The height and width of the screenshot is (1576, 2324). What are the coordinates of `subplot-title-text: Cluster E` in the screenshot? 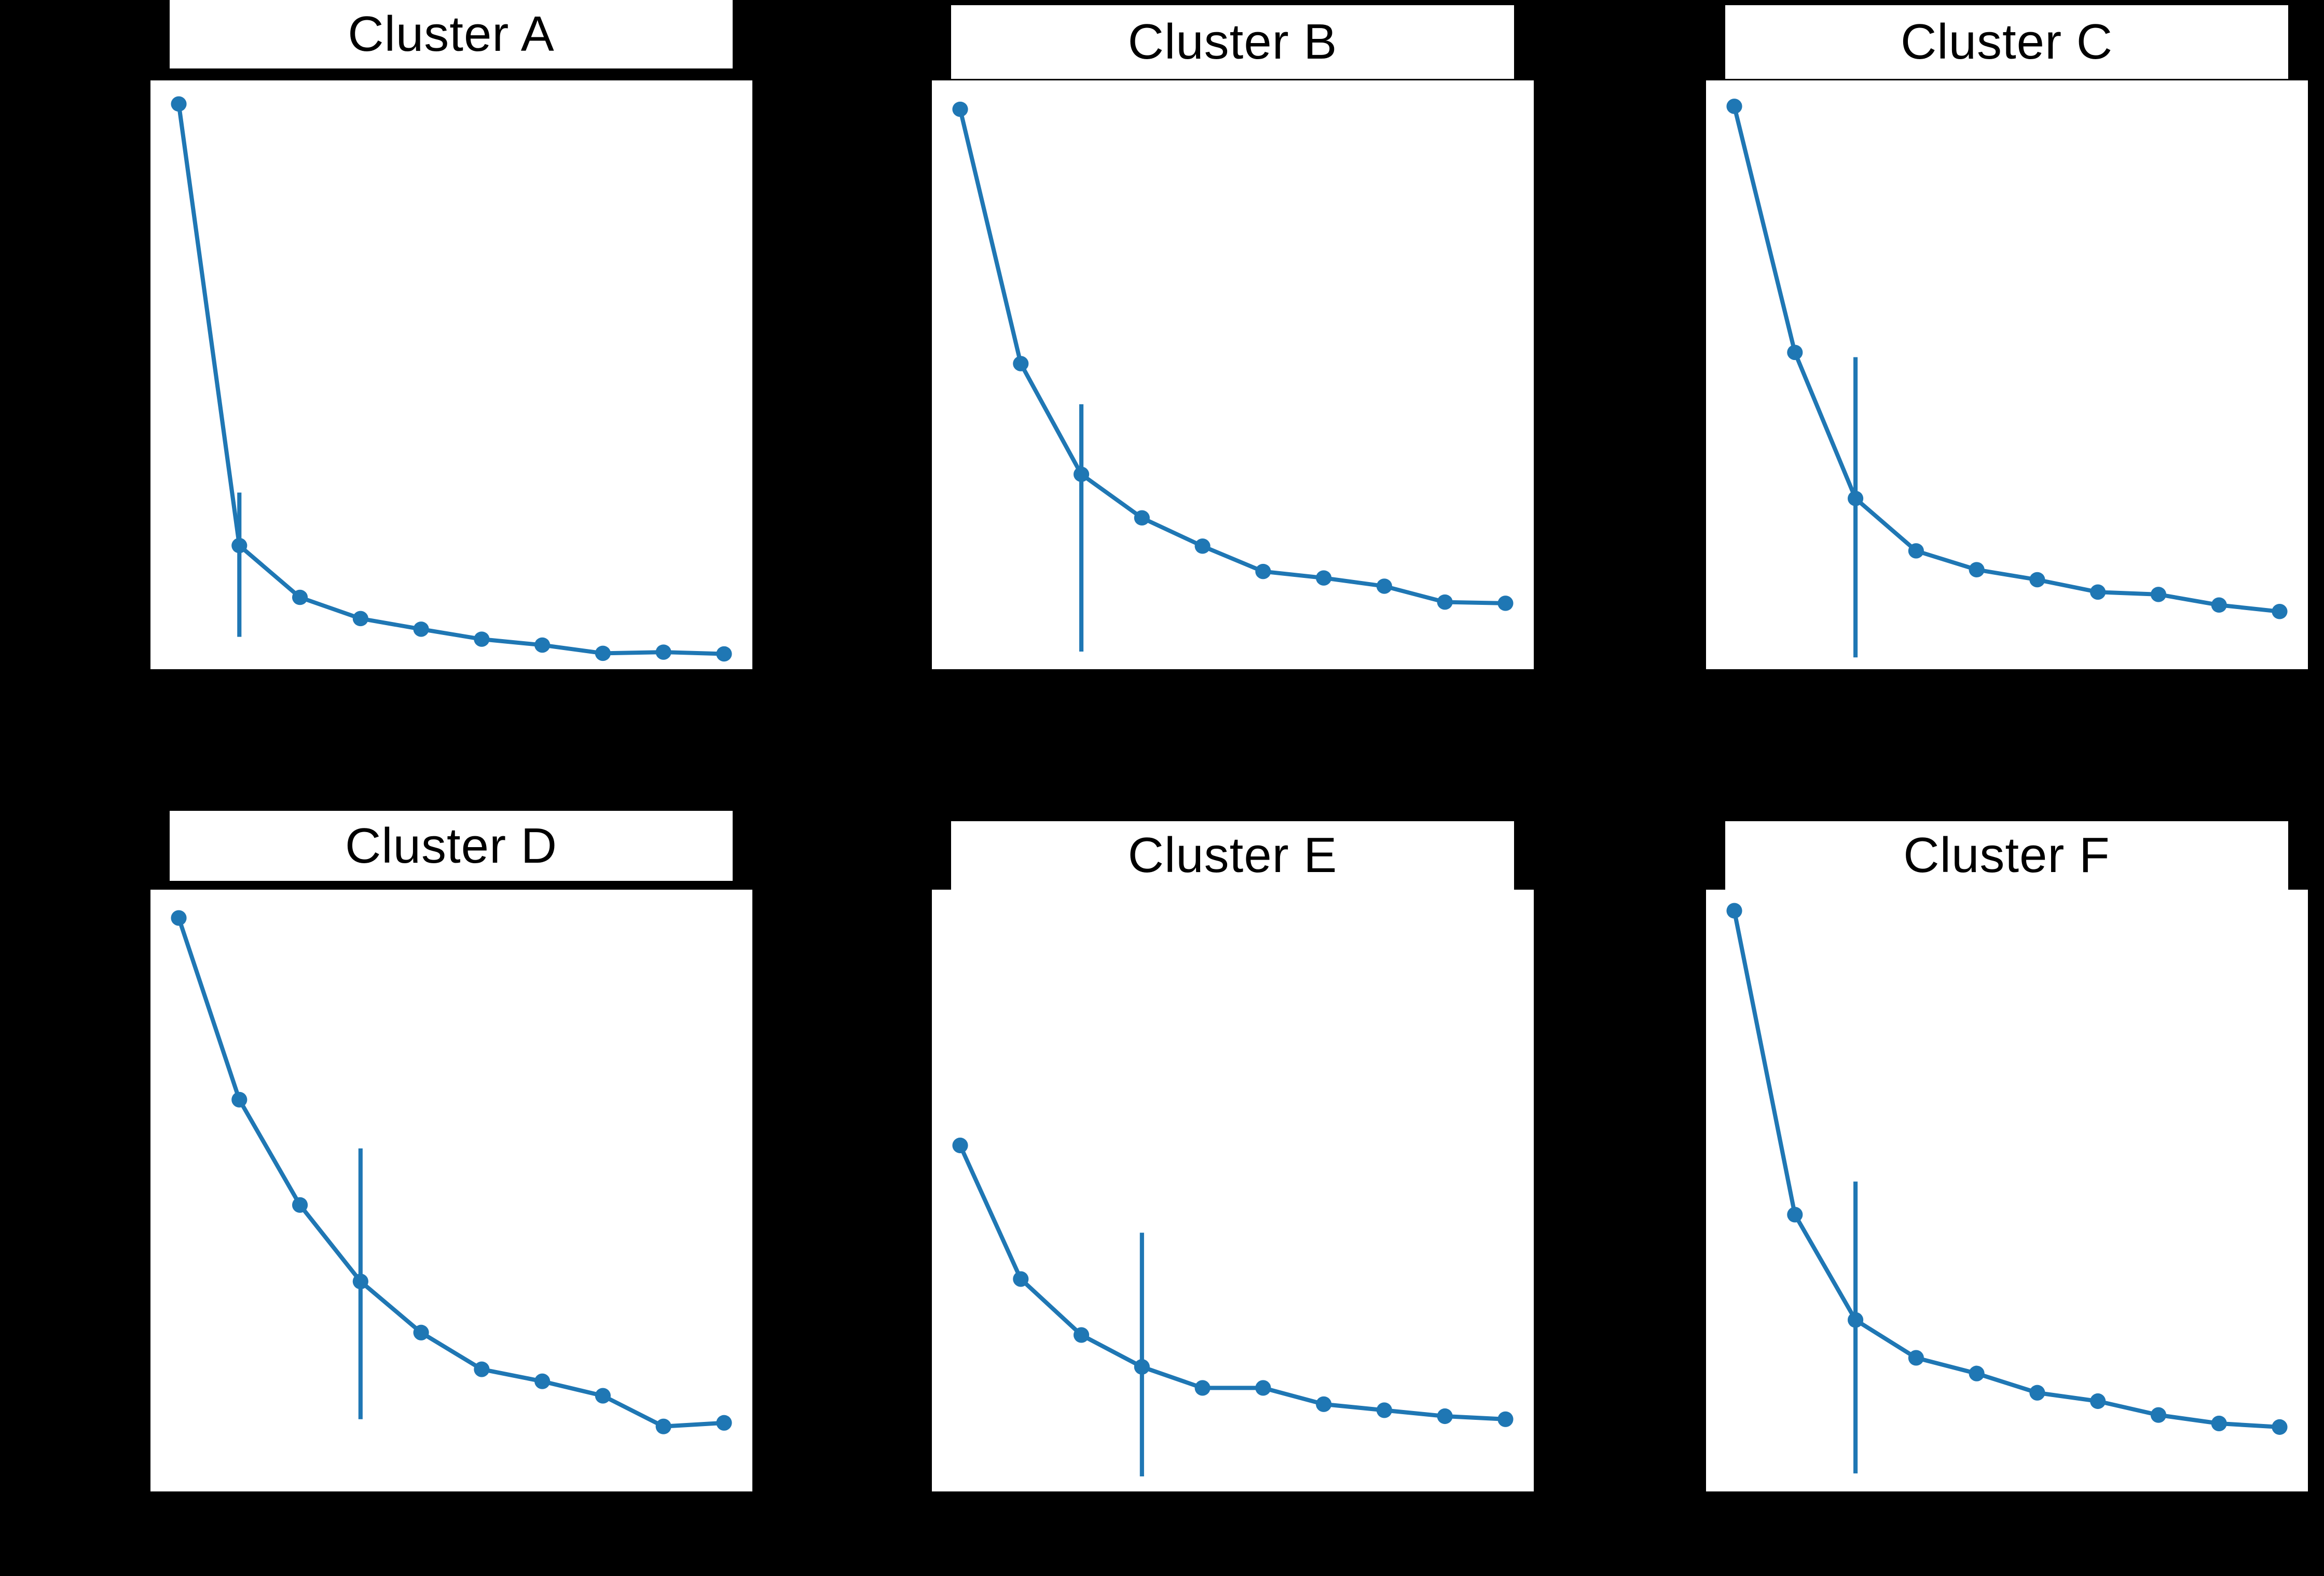 It's located at (1232, 855).